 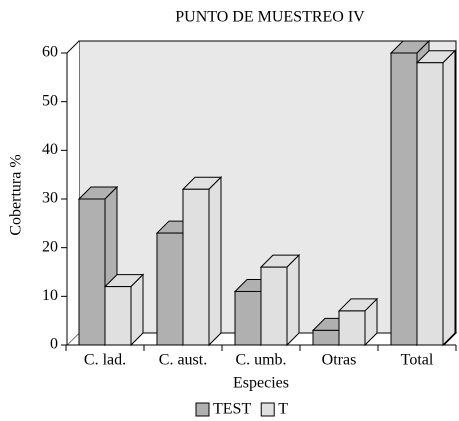 What do you see at coordinates (50, 295) in the screenshot?
I see `y-tick-label: 10` at bounding box center [50, 295].